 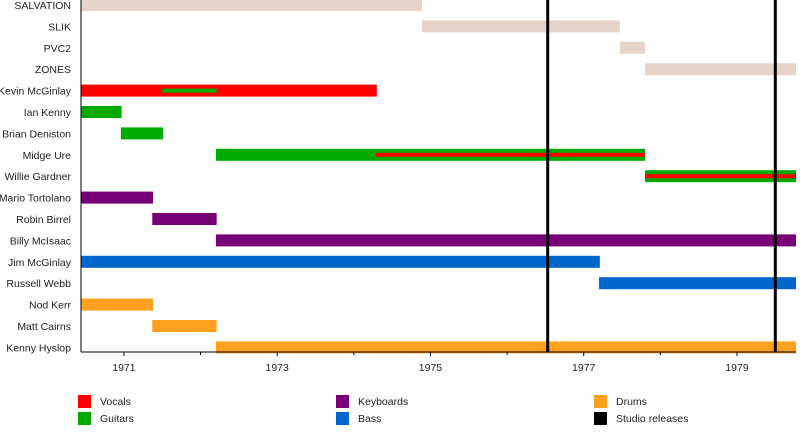 I want to click on legend-label: Drums, so click(x=631, y=402).